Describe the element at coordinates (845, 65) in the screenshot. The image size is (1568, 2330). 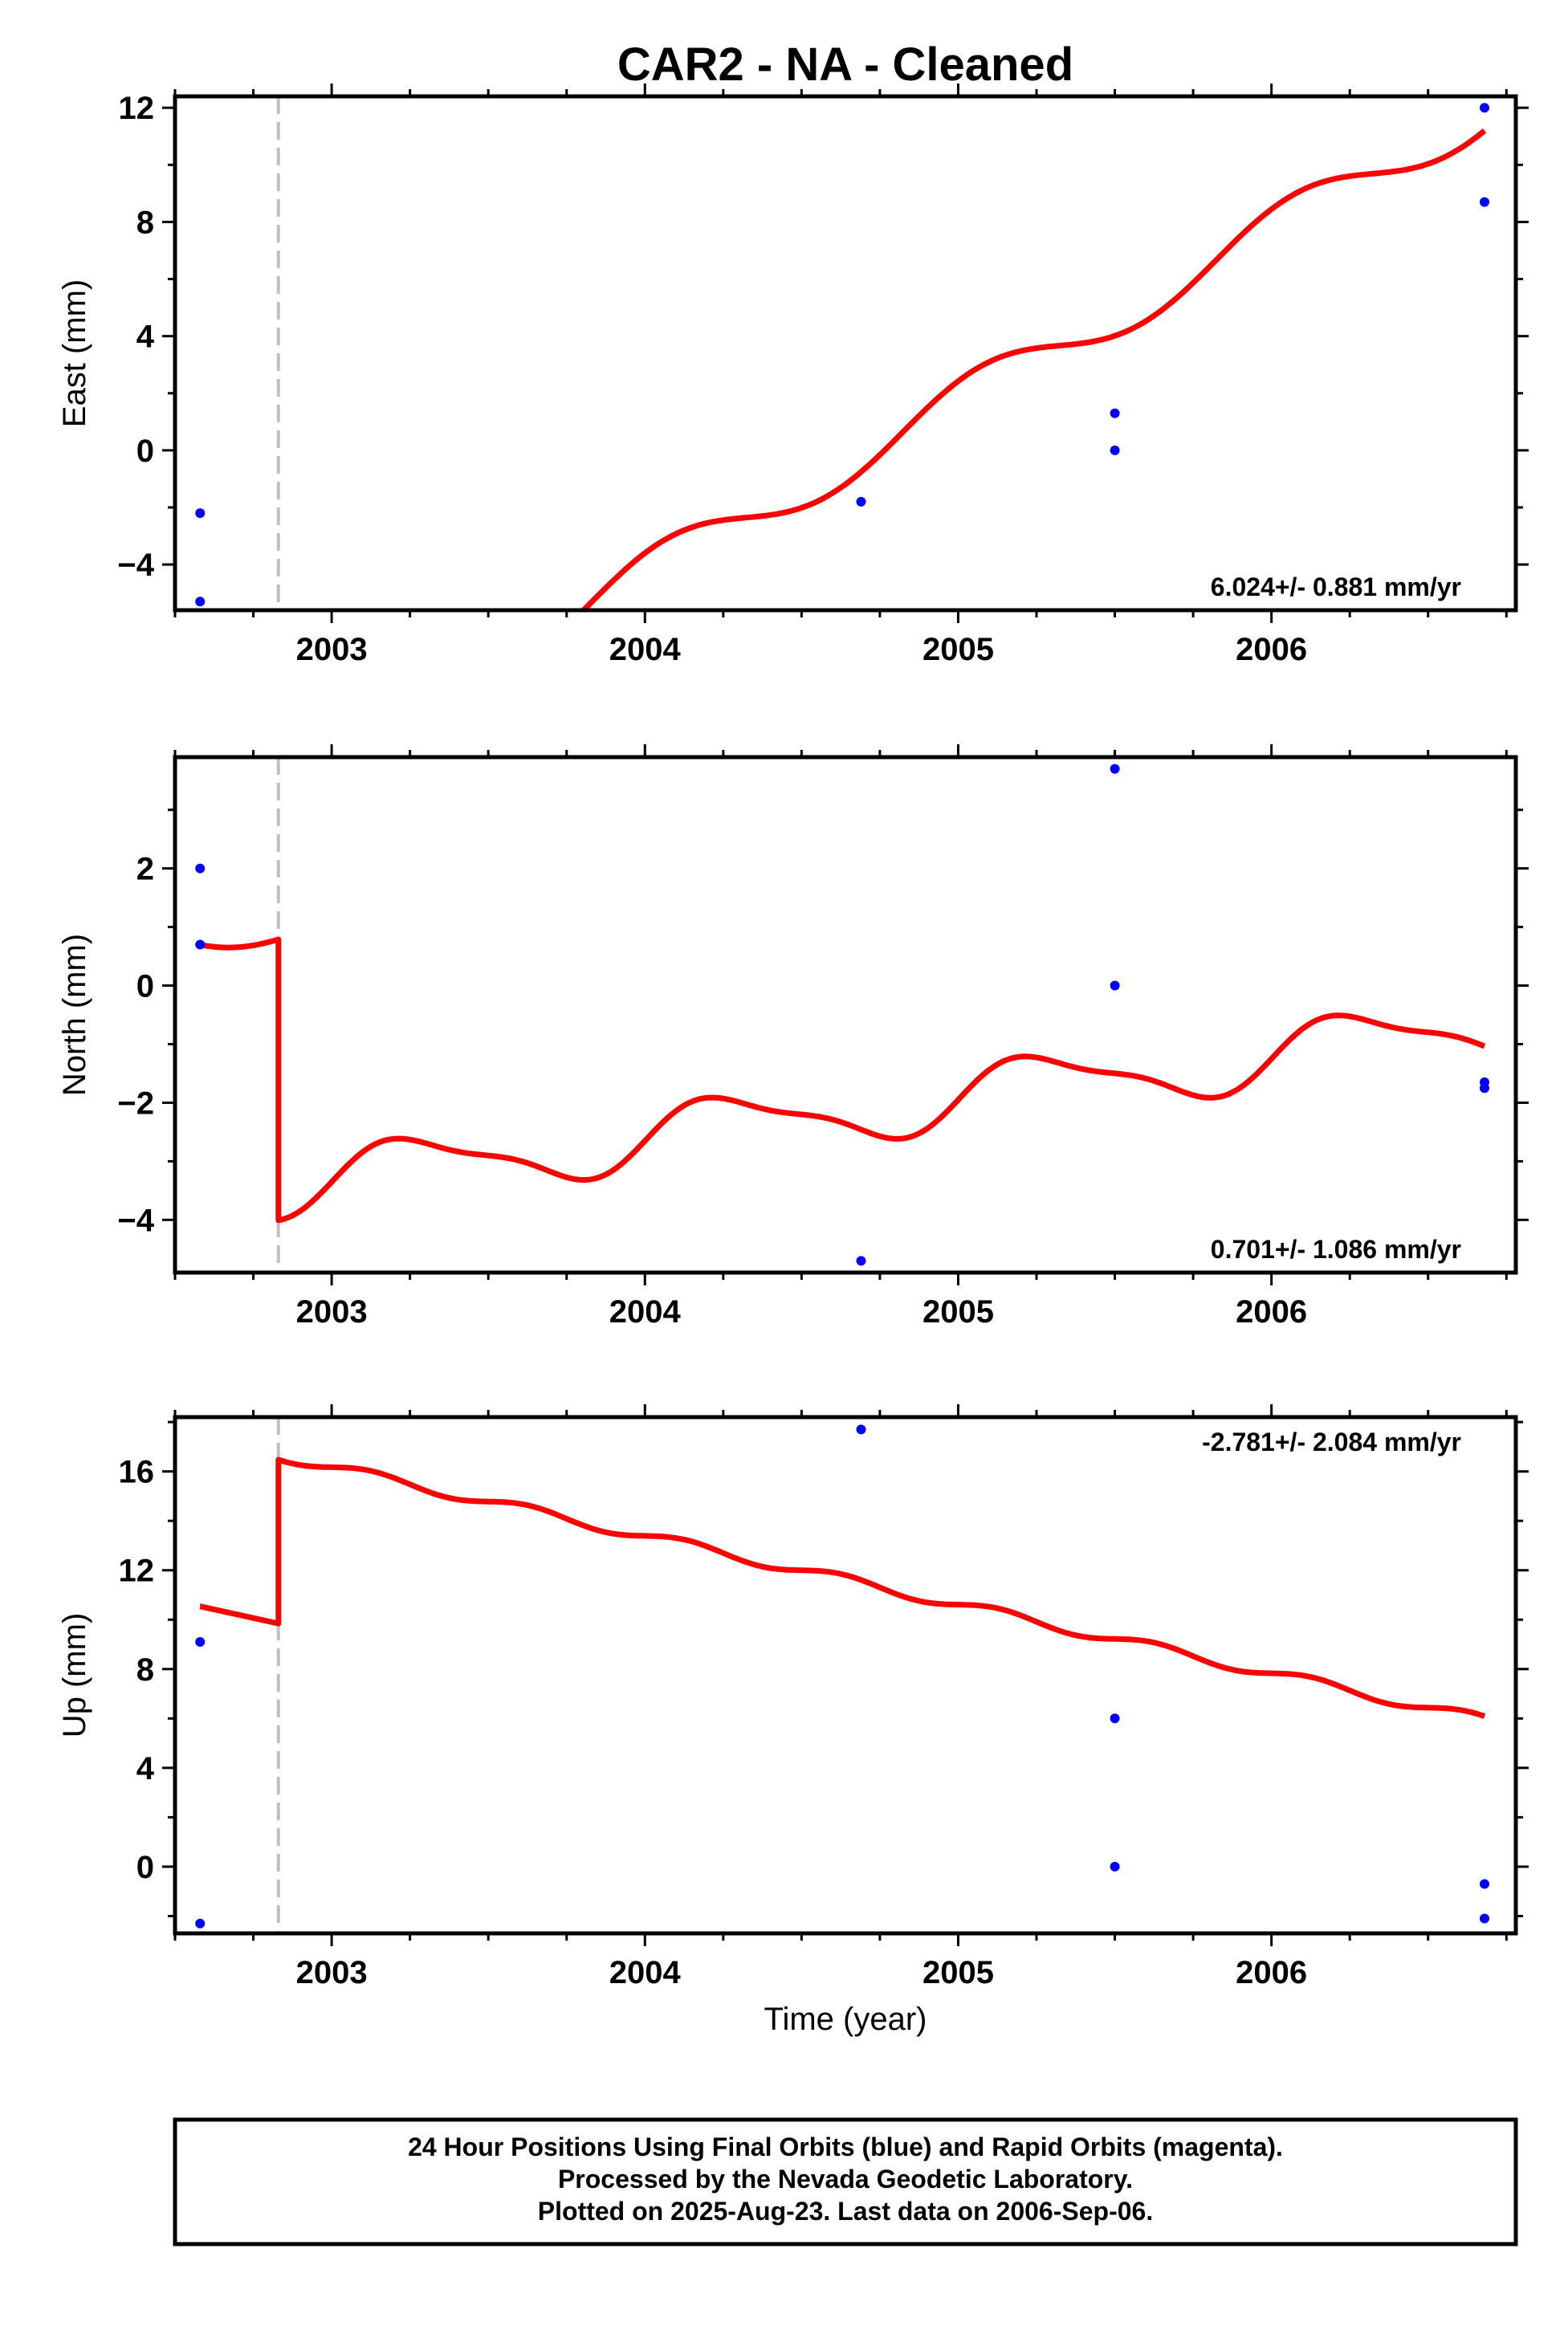
I see `figure-title: CAR2 - NA - Cleaned` at that location.